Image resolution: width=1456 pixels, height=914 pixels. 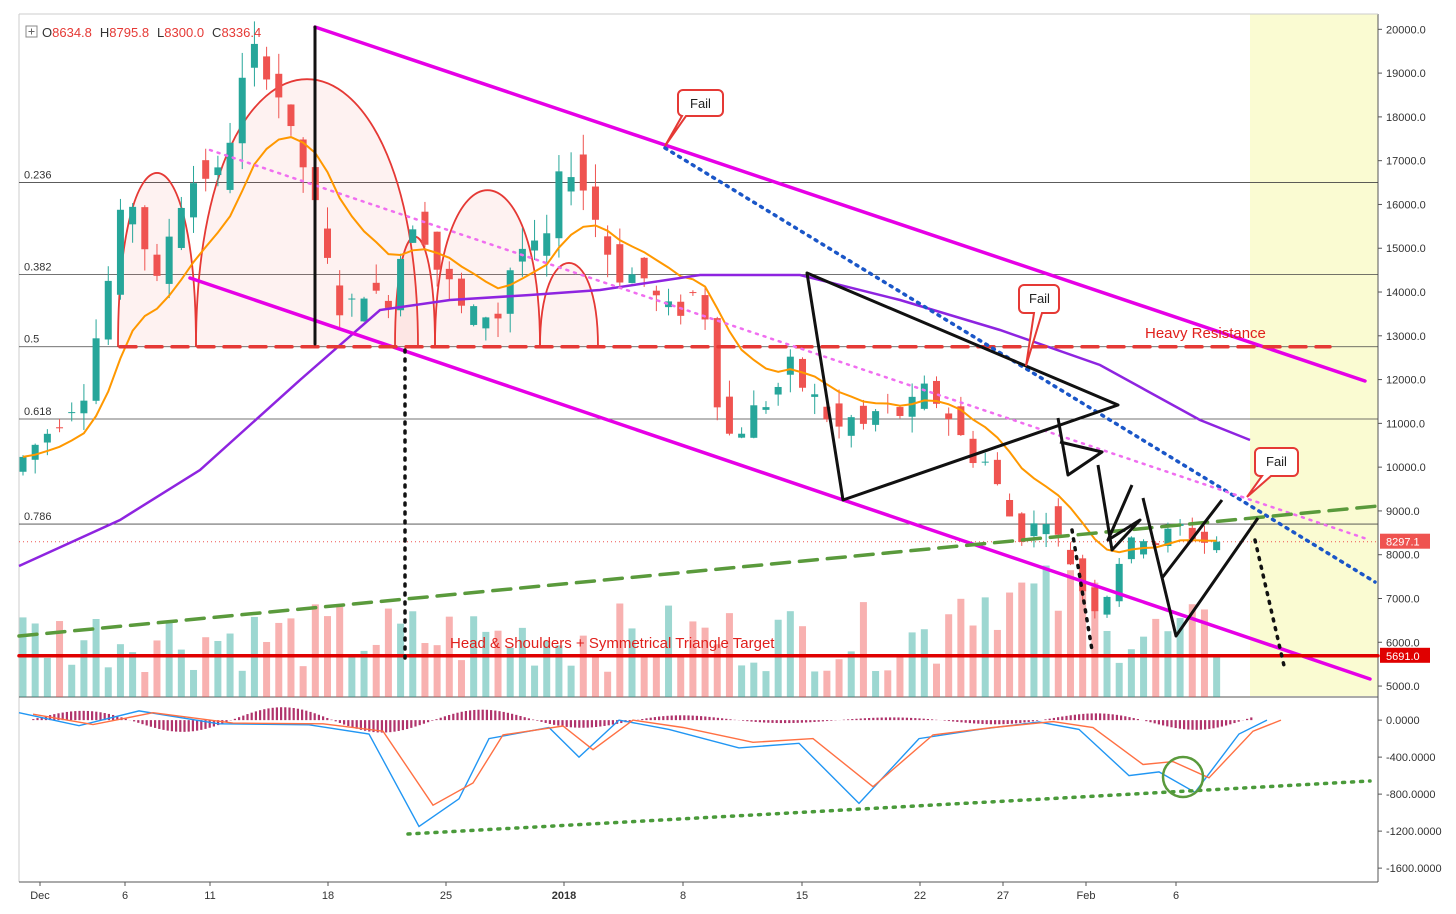 What do you see at coordinates (889, 807) in the screenshot?
I see `macd-support-dotted` at bounding box center [889, 807].